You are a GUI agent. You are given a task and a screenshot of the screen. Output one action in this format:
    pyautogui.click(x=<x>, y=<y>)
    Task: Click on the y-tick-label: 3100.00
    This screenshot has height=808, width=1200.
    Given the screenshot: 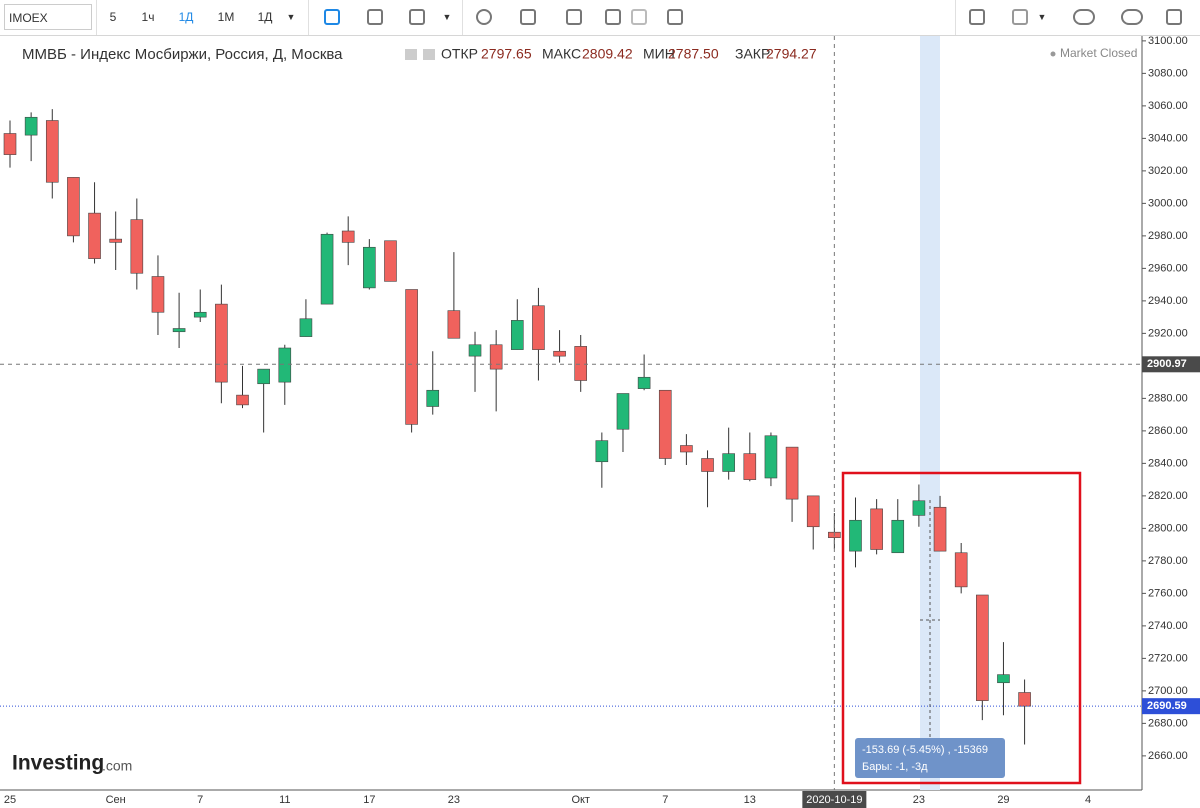 What is the action you would take?
    pyautogui.click(x=1168, y=41)
    